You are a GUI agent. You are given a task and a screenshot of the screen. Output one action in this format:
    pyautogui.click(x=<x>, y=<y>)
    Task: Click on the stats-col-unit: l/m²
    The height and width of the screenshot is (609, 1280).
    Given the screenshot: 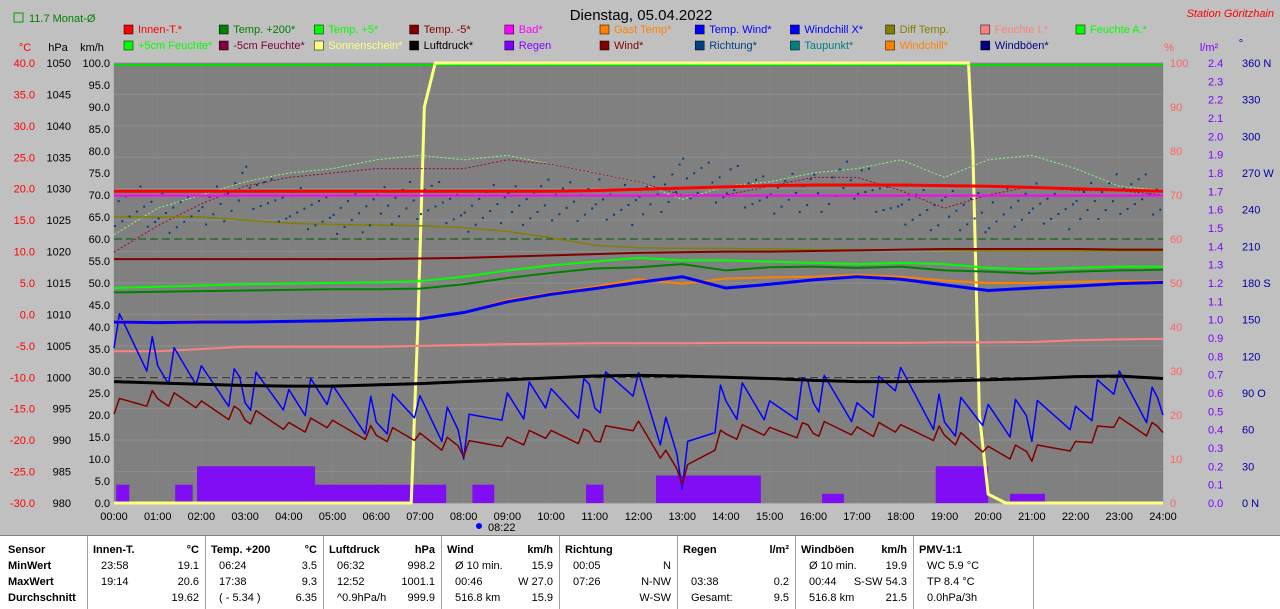 What is the action you would take?
    pyautogui.click(x=779, y=550)
    